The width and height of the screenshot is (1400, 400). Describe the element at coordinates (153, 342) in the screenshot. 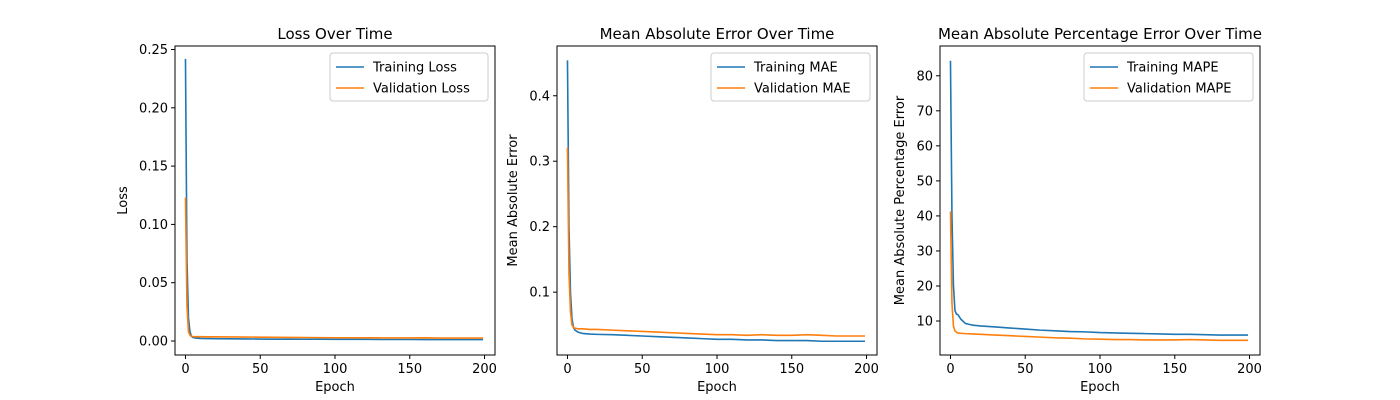

I see `y-tick-label: 0.00` at that location.